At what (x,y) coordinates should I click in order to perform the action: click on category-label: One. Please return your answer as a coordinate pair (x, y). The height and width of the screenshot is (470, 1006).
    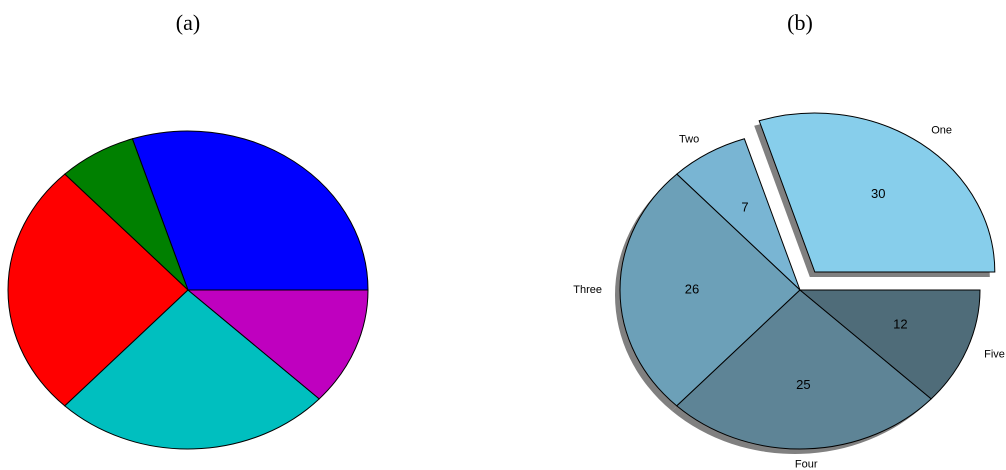
    Looking at the image, I should click on (941, 130).